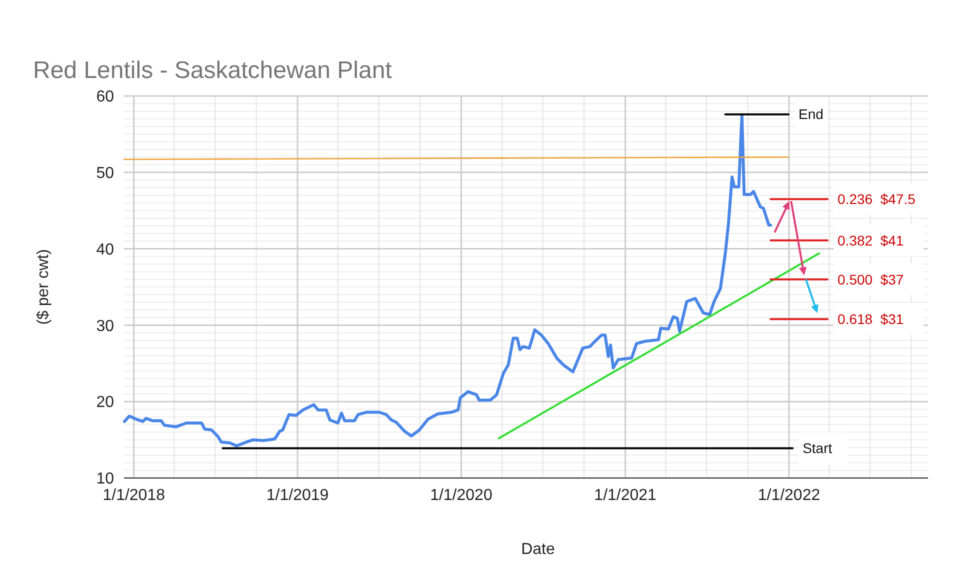 The image size is (958, 587). What do you see at coordinates (871, 240) in the screenshot?
I see `series-label: 0.382 $41` at bounding box center [871, 240].